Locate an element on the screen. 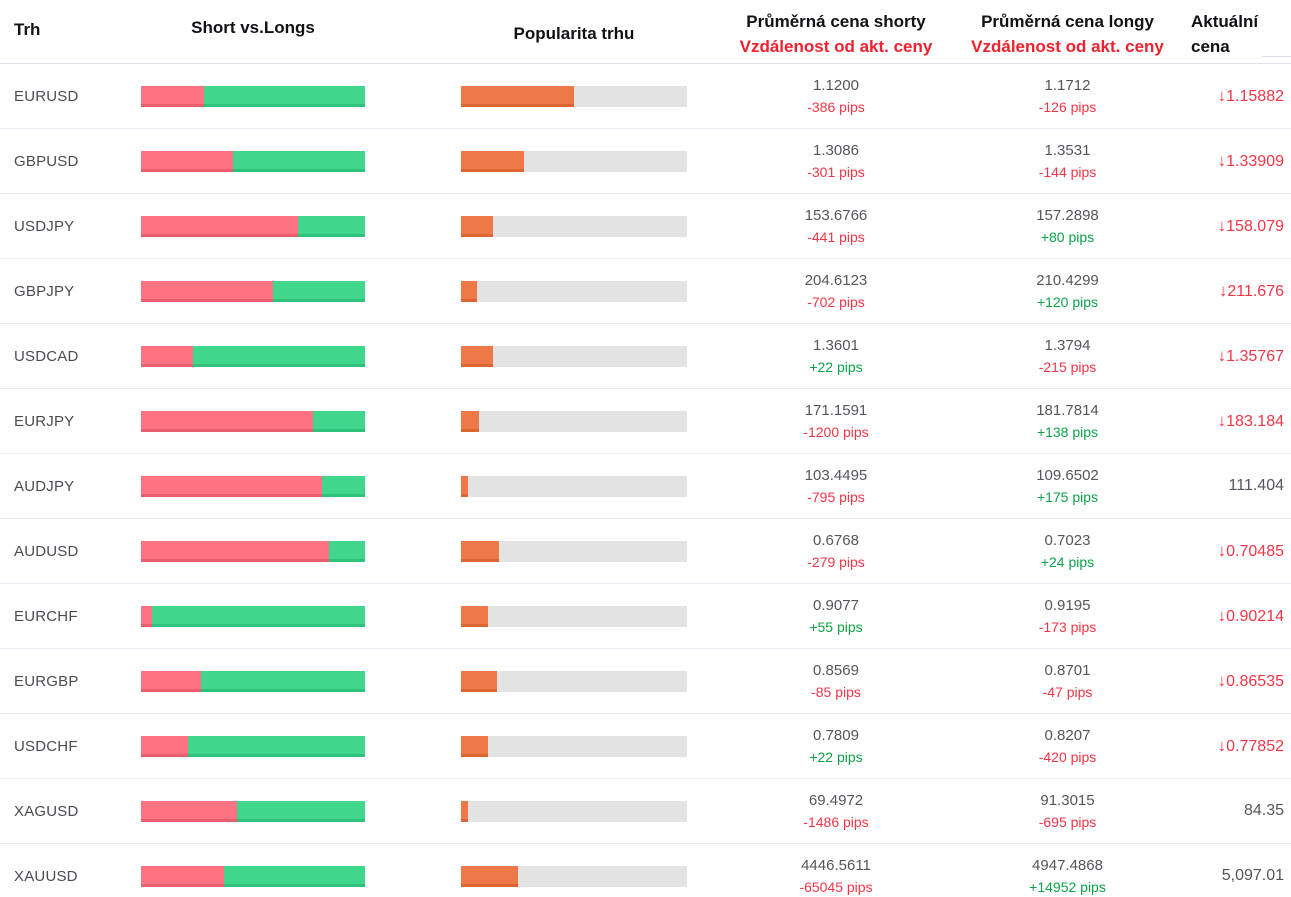 This screenshot has width=1291, height=897. short-distance-pips: +22 pips is located at coordinates (836, 756).